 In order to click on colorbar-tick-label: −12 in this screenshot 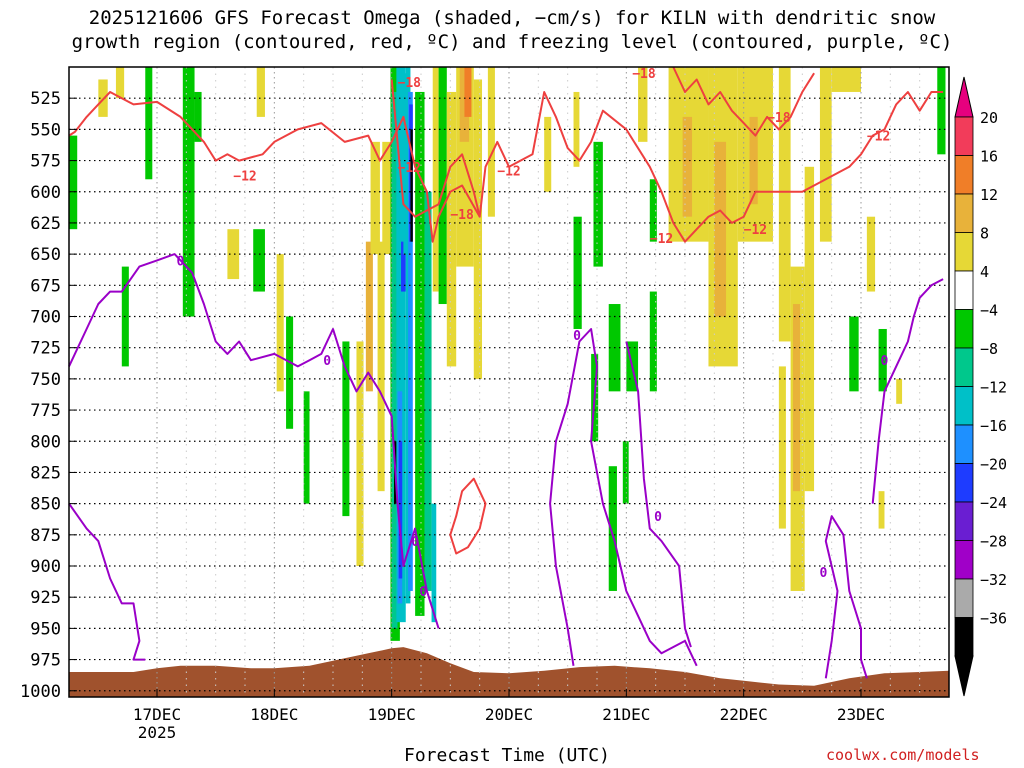, I will do `click(993, 388)`.